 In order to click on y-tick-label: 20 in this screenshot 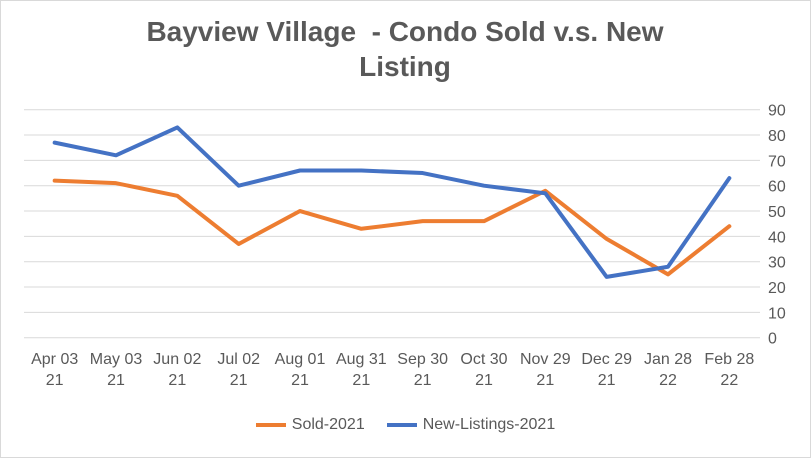, I will do `click(777, 288)`.